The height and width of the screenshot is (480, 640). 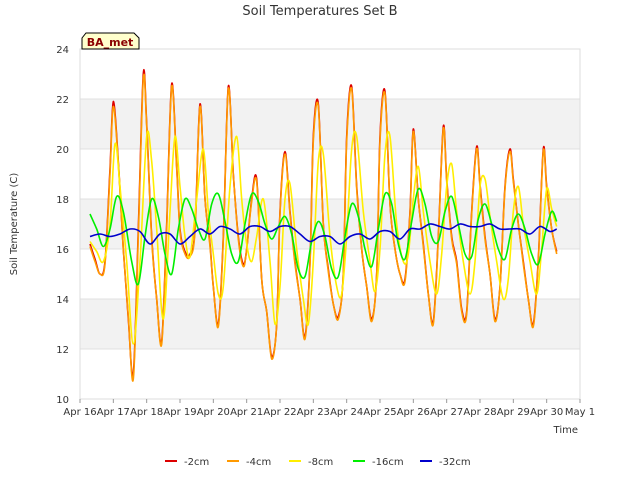 What do you see at coordinates (455, 462) in the screenshot?
I see `legend-label: -32cm` at bounding box center [455, 462].